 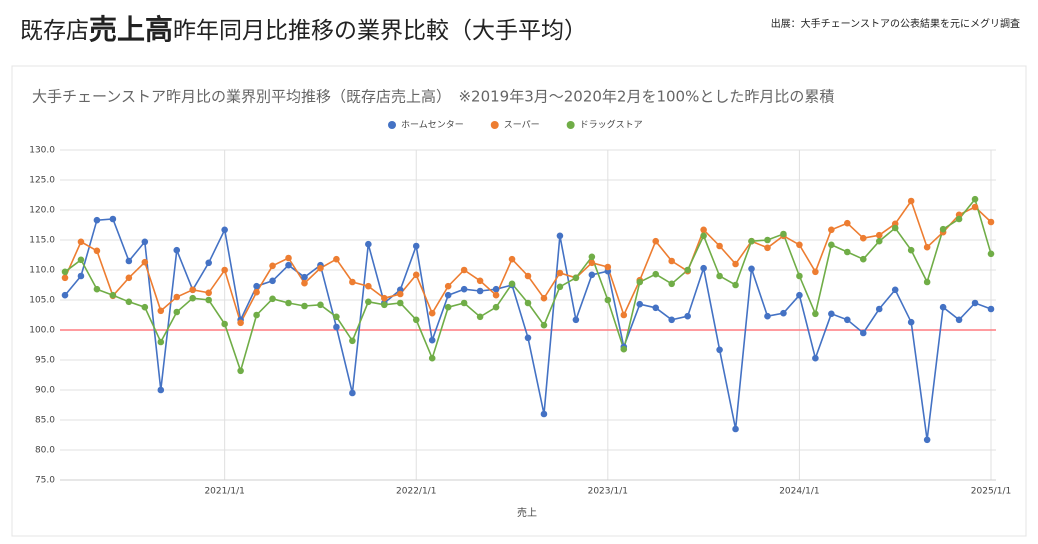 I want to click on y-tick-label: 125.0, so click(x=42, y=181).